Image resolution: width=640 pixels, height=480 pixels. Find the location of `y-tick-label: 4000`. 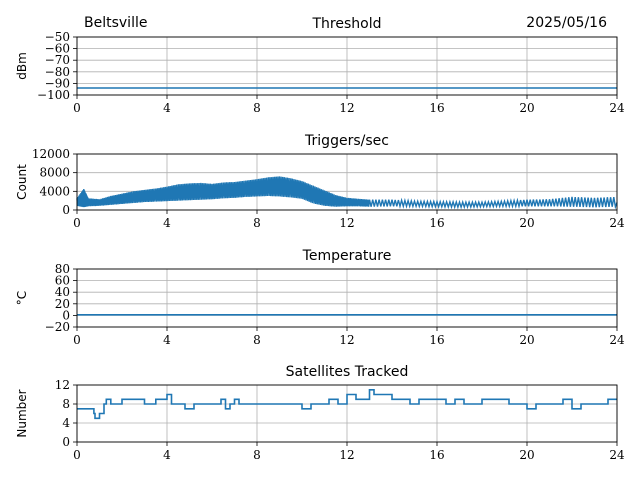

y-tick-label: 4000 is located at coordinates (54, 191).